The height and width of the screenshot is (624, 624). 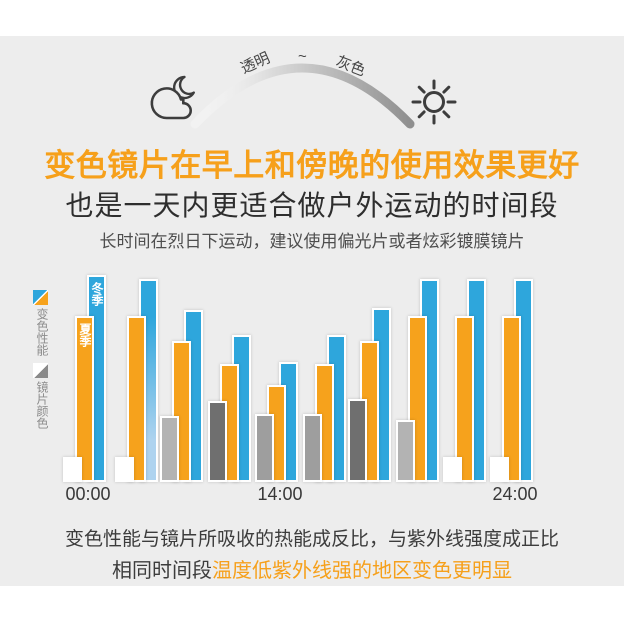 I want to click on transition-arc, so click(x=302, y=96).